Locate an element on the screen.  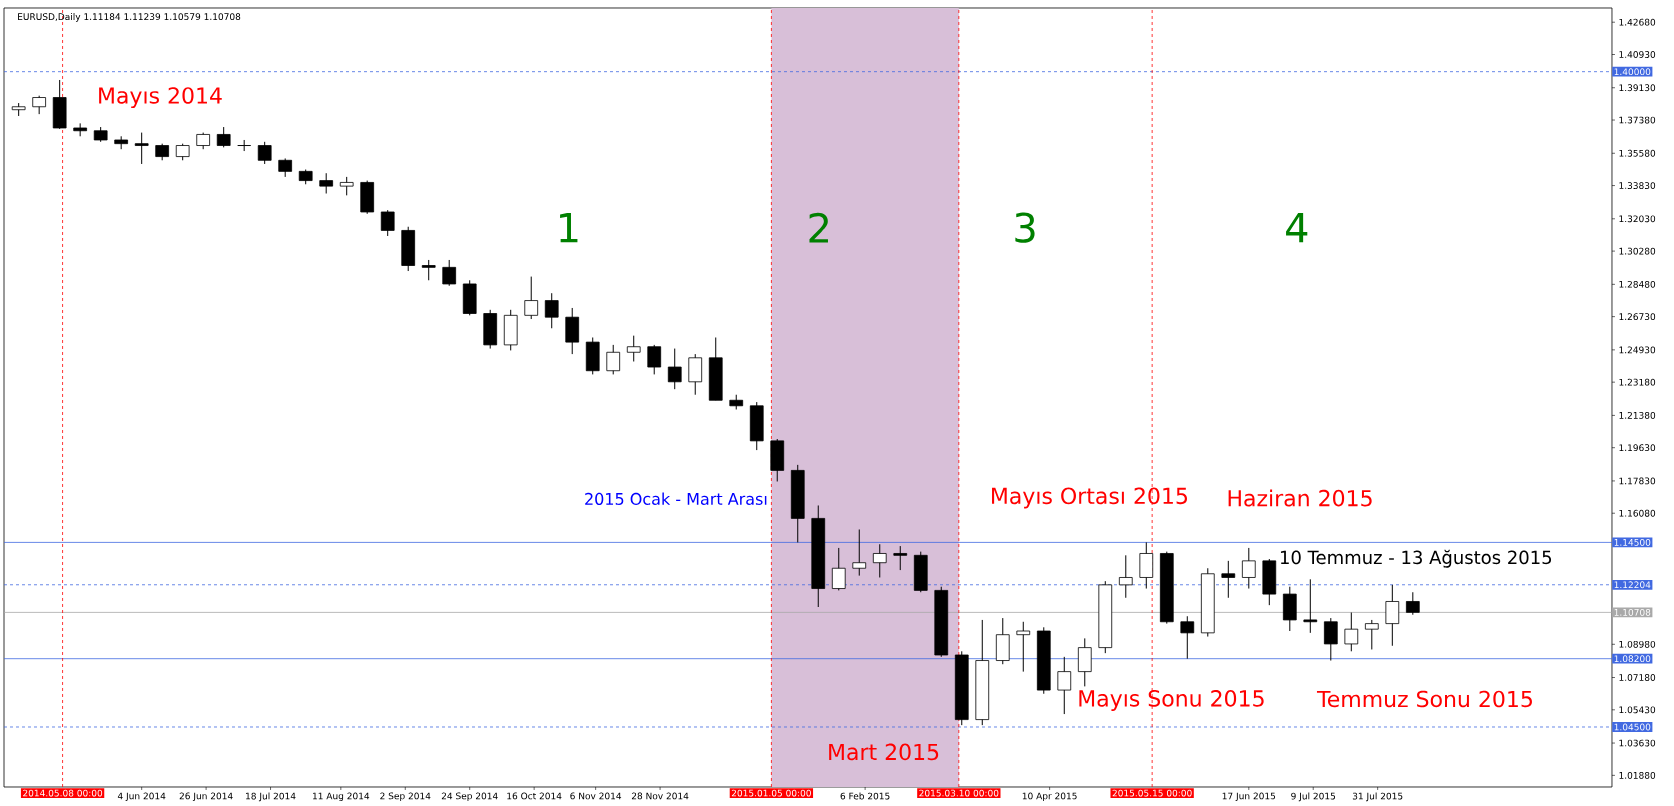
y-tick-label: 1.35580 is located at coordinates (1637, 153).